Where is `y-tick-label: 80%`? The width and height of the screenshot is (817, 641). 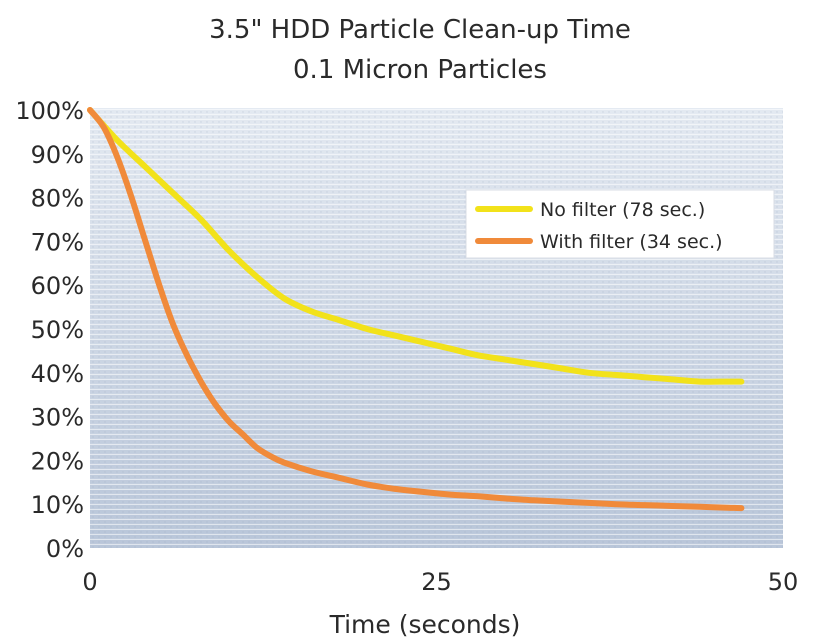
y-tick-label: 80% is located at coordinates (57, 199).